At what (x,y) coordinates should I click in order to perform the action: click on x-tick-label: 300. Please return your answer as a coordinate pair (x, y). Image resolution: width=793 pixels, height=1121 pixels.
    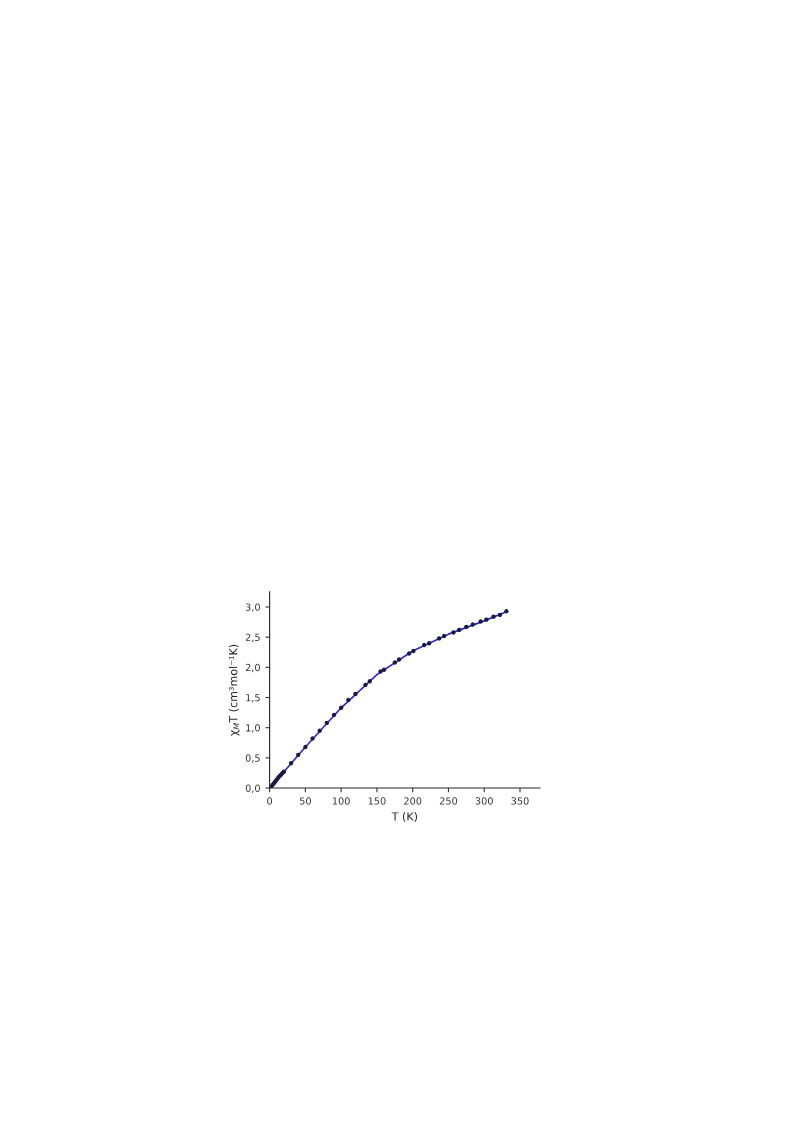
    Looking at the image, I should click on (484, 801).